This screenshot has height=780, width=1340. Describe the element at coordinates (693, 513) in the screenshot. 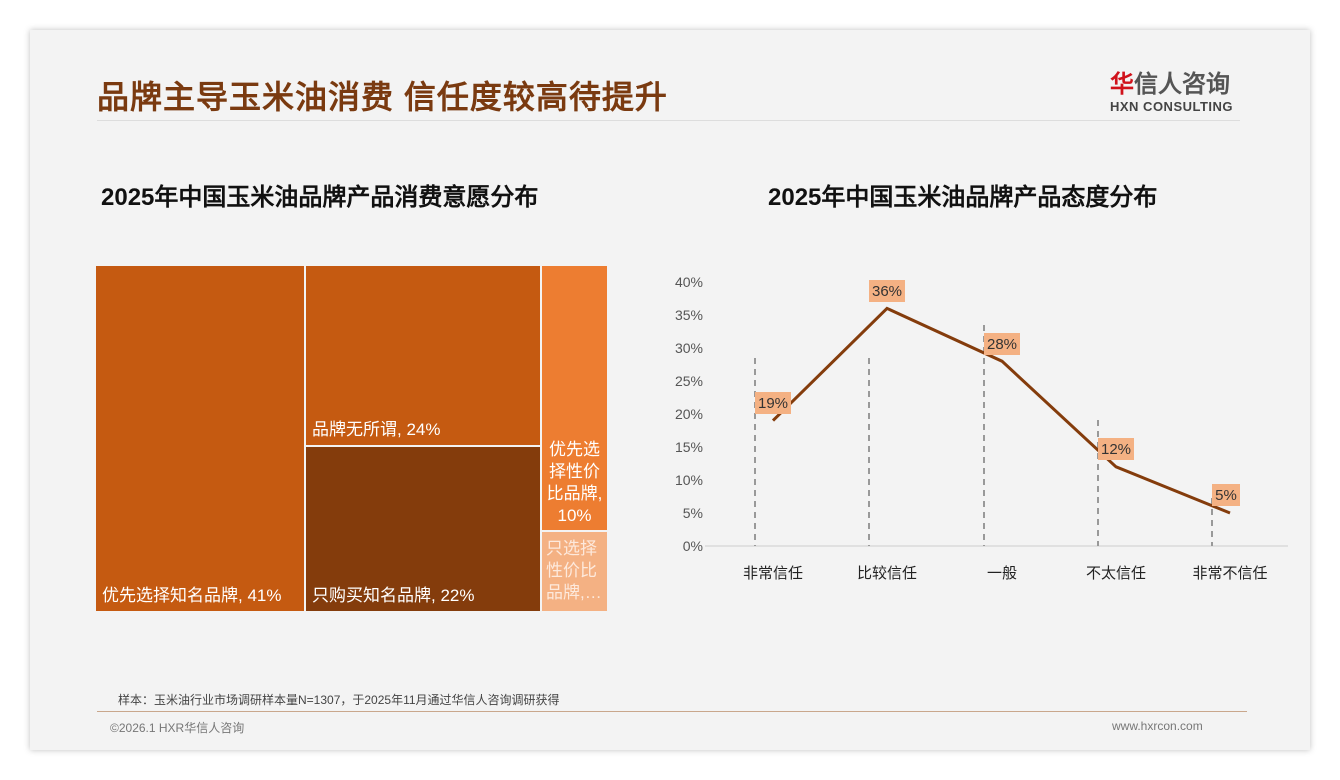

I see `y-tick-label: 5%` at that location.